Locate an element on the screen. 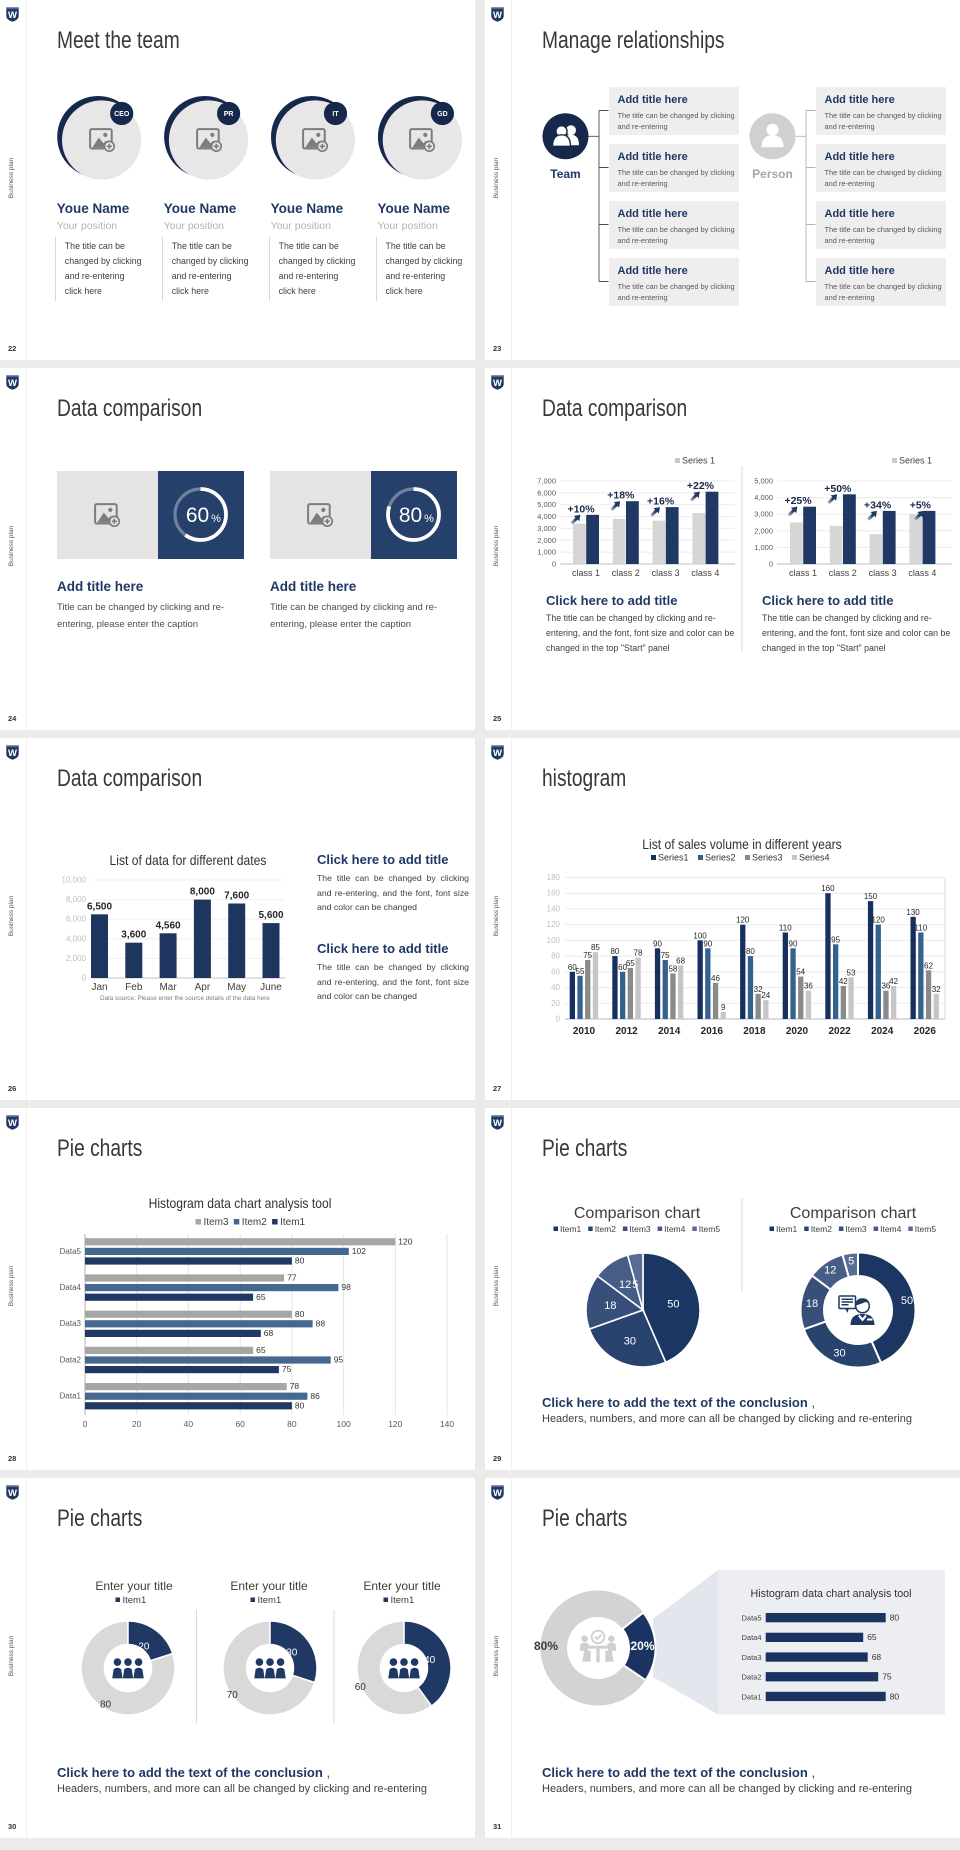 This screenshot has height=1850, width=960. svg-text: 50 is located at coordinates (673, 1305).